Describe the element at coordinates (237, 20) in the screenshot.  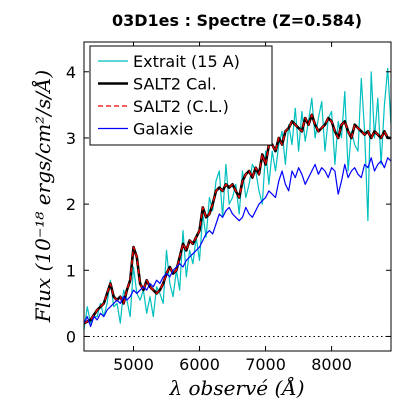
I see `chart-title: 03D1es : Spectre (Z=0.584)` at that location.